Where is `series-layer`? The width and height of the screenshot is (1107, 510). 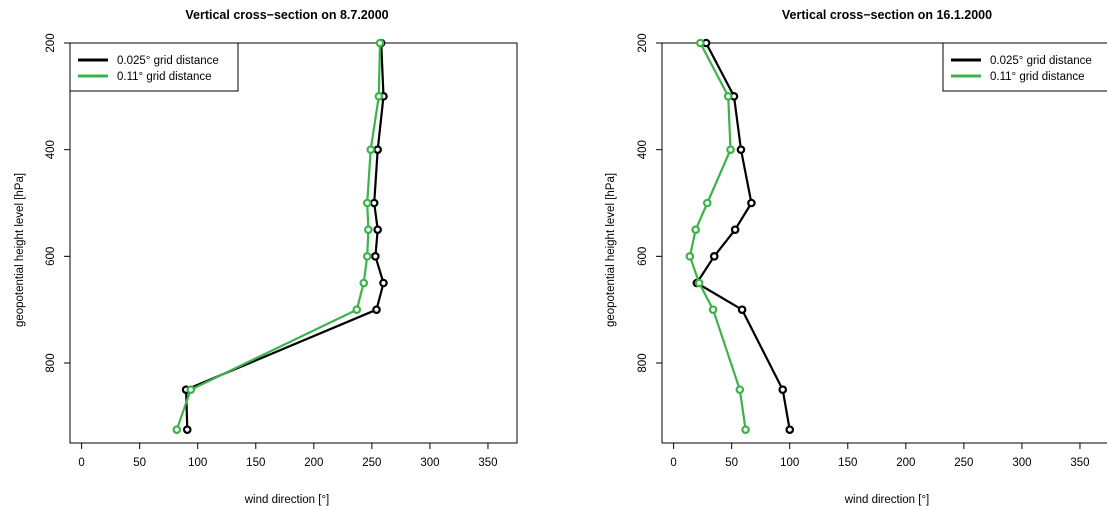
series-layer is located at coordinates (740, 236).